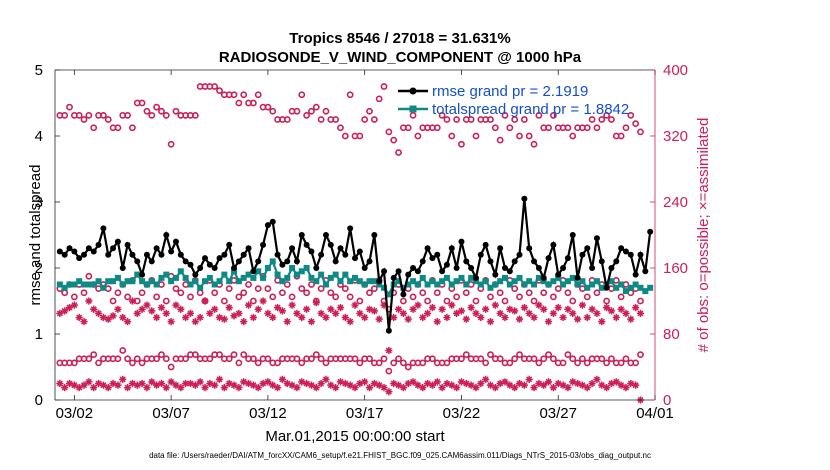  What do you see at coordinates (703, 235) in the screenshot?
I see `y-axis-right-label: # of obs: o=possible; ×=assimilated` at bounding box center [703, 235].